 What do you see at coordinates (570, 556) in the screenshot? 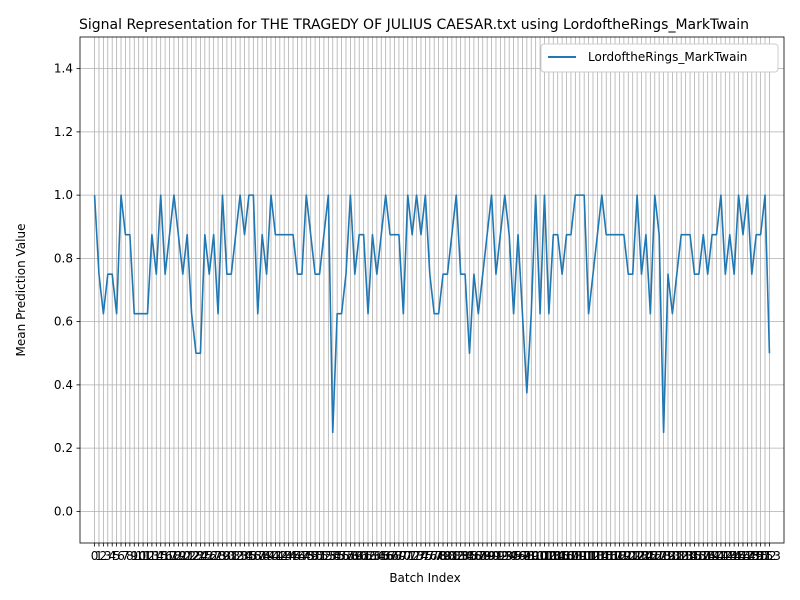
I see `x-tick-label: 108` at bounding box center [570, 556].